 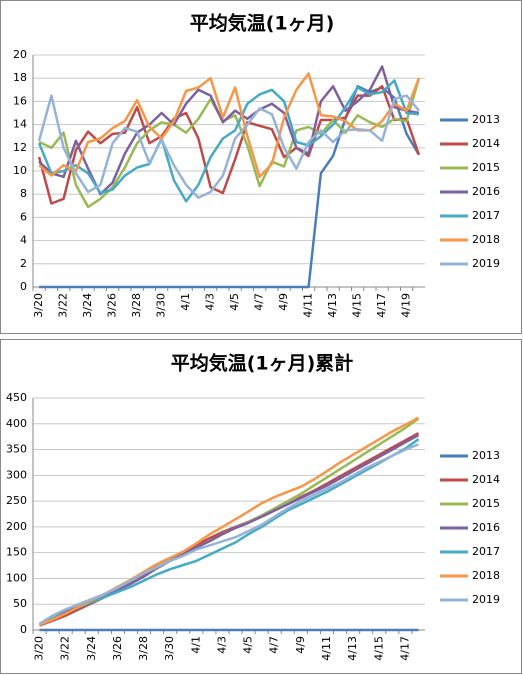 I want to click on y-tick-label: 300, so click(x=16, y=474).